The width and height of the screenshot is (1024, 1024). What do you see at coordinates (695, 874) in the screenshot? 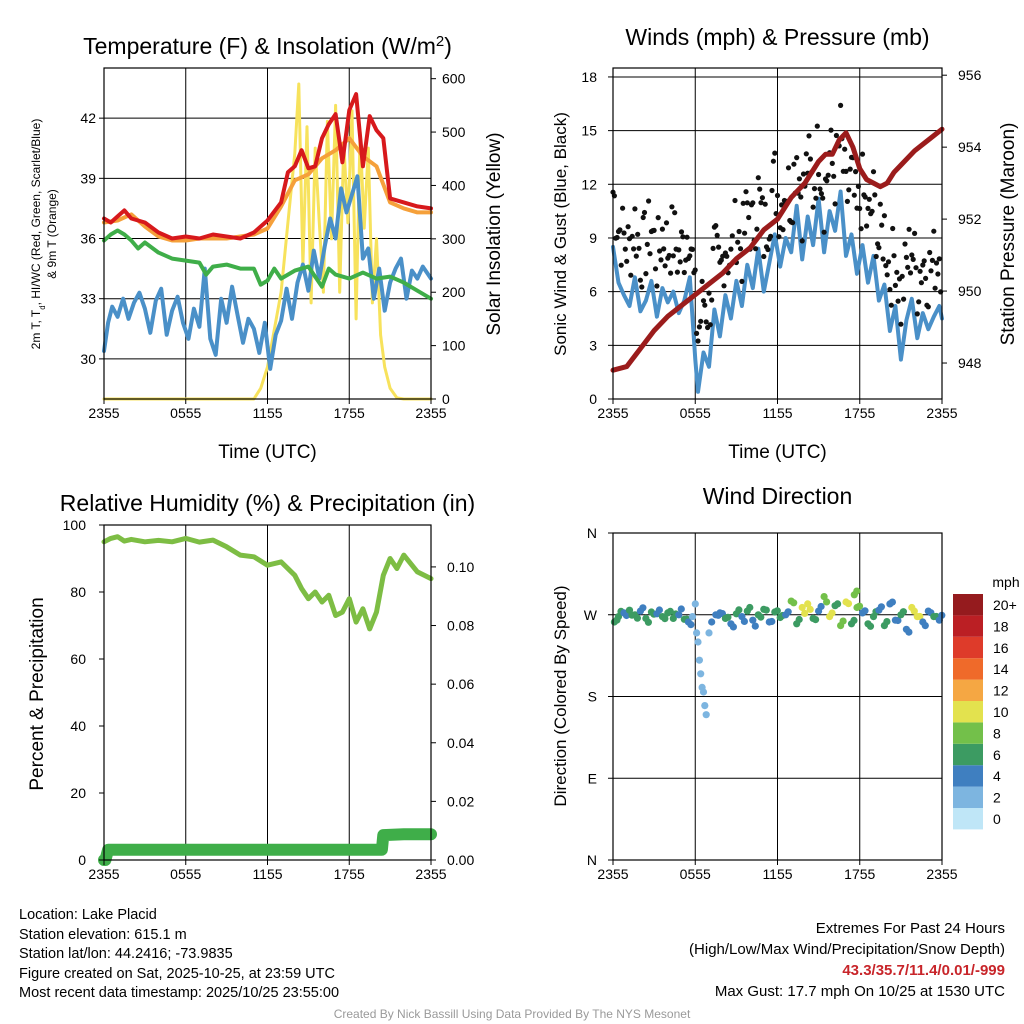
I see `x-tick-label: 0555` at bounding box center [695, 874].